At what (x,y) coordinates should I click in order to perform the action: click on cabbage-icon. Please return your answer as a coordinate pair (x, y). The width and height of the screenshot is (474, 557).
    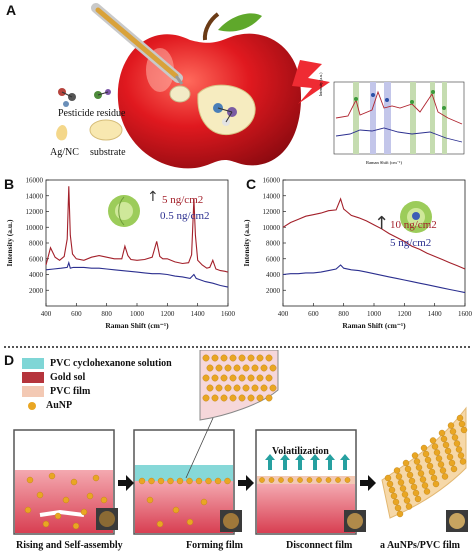
    Looking at the image, I should click on (124, 211).